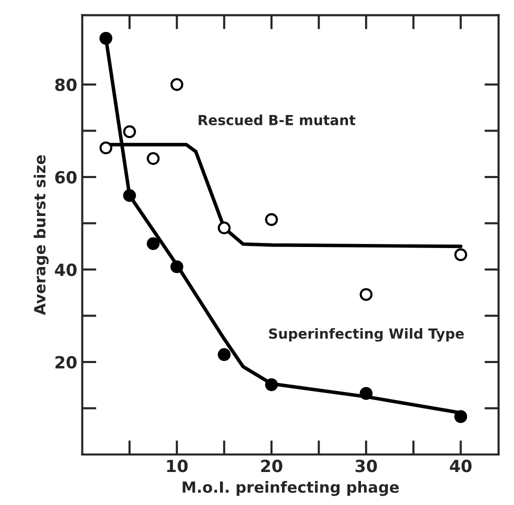  Describe the element at coordinates (41, 235) in the screenshot. I see `y-axis-title: Average burst size` at that location.